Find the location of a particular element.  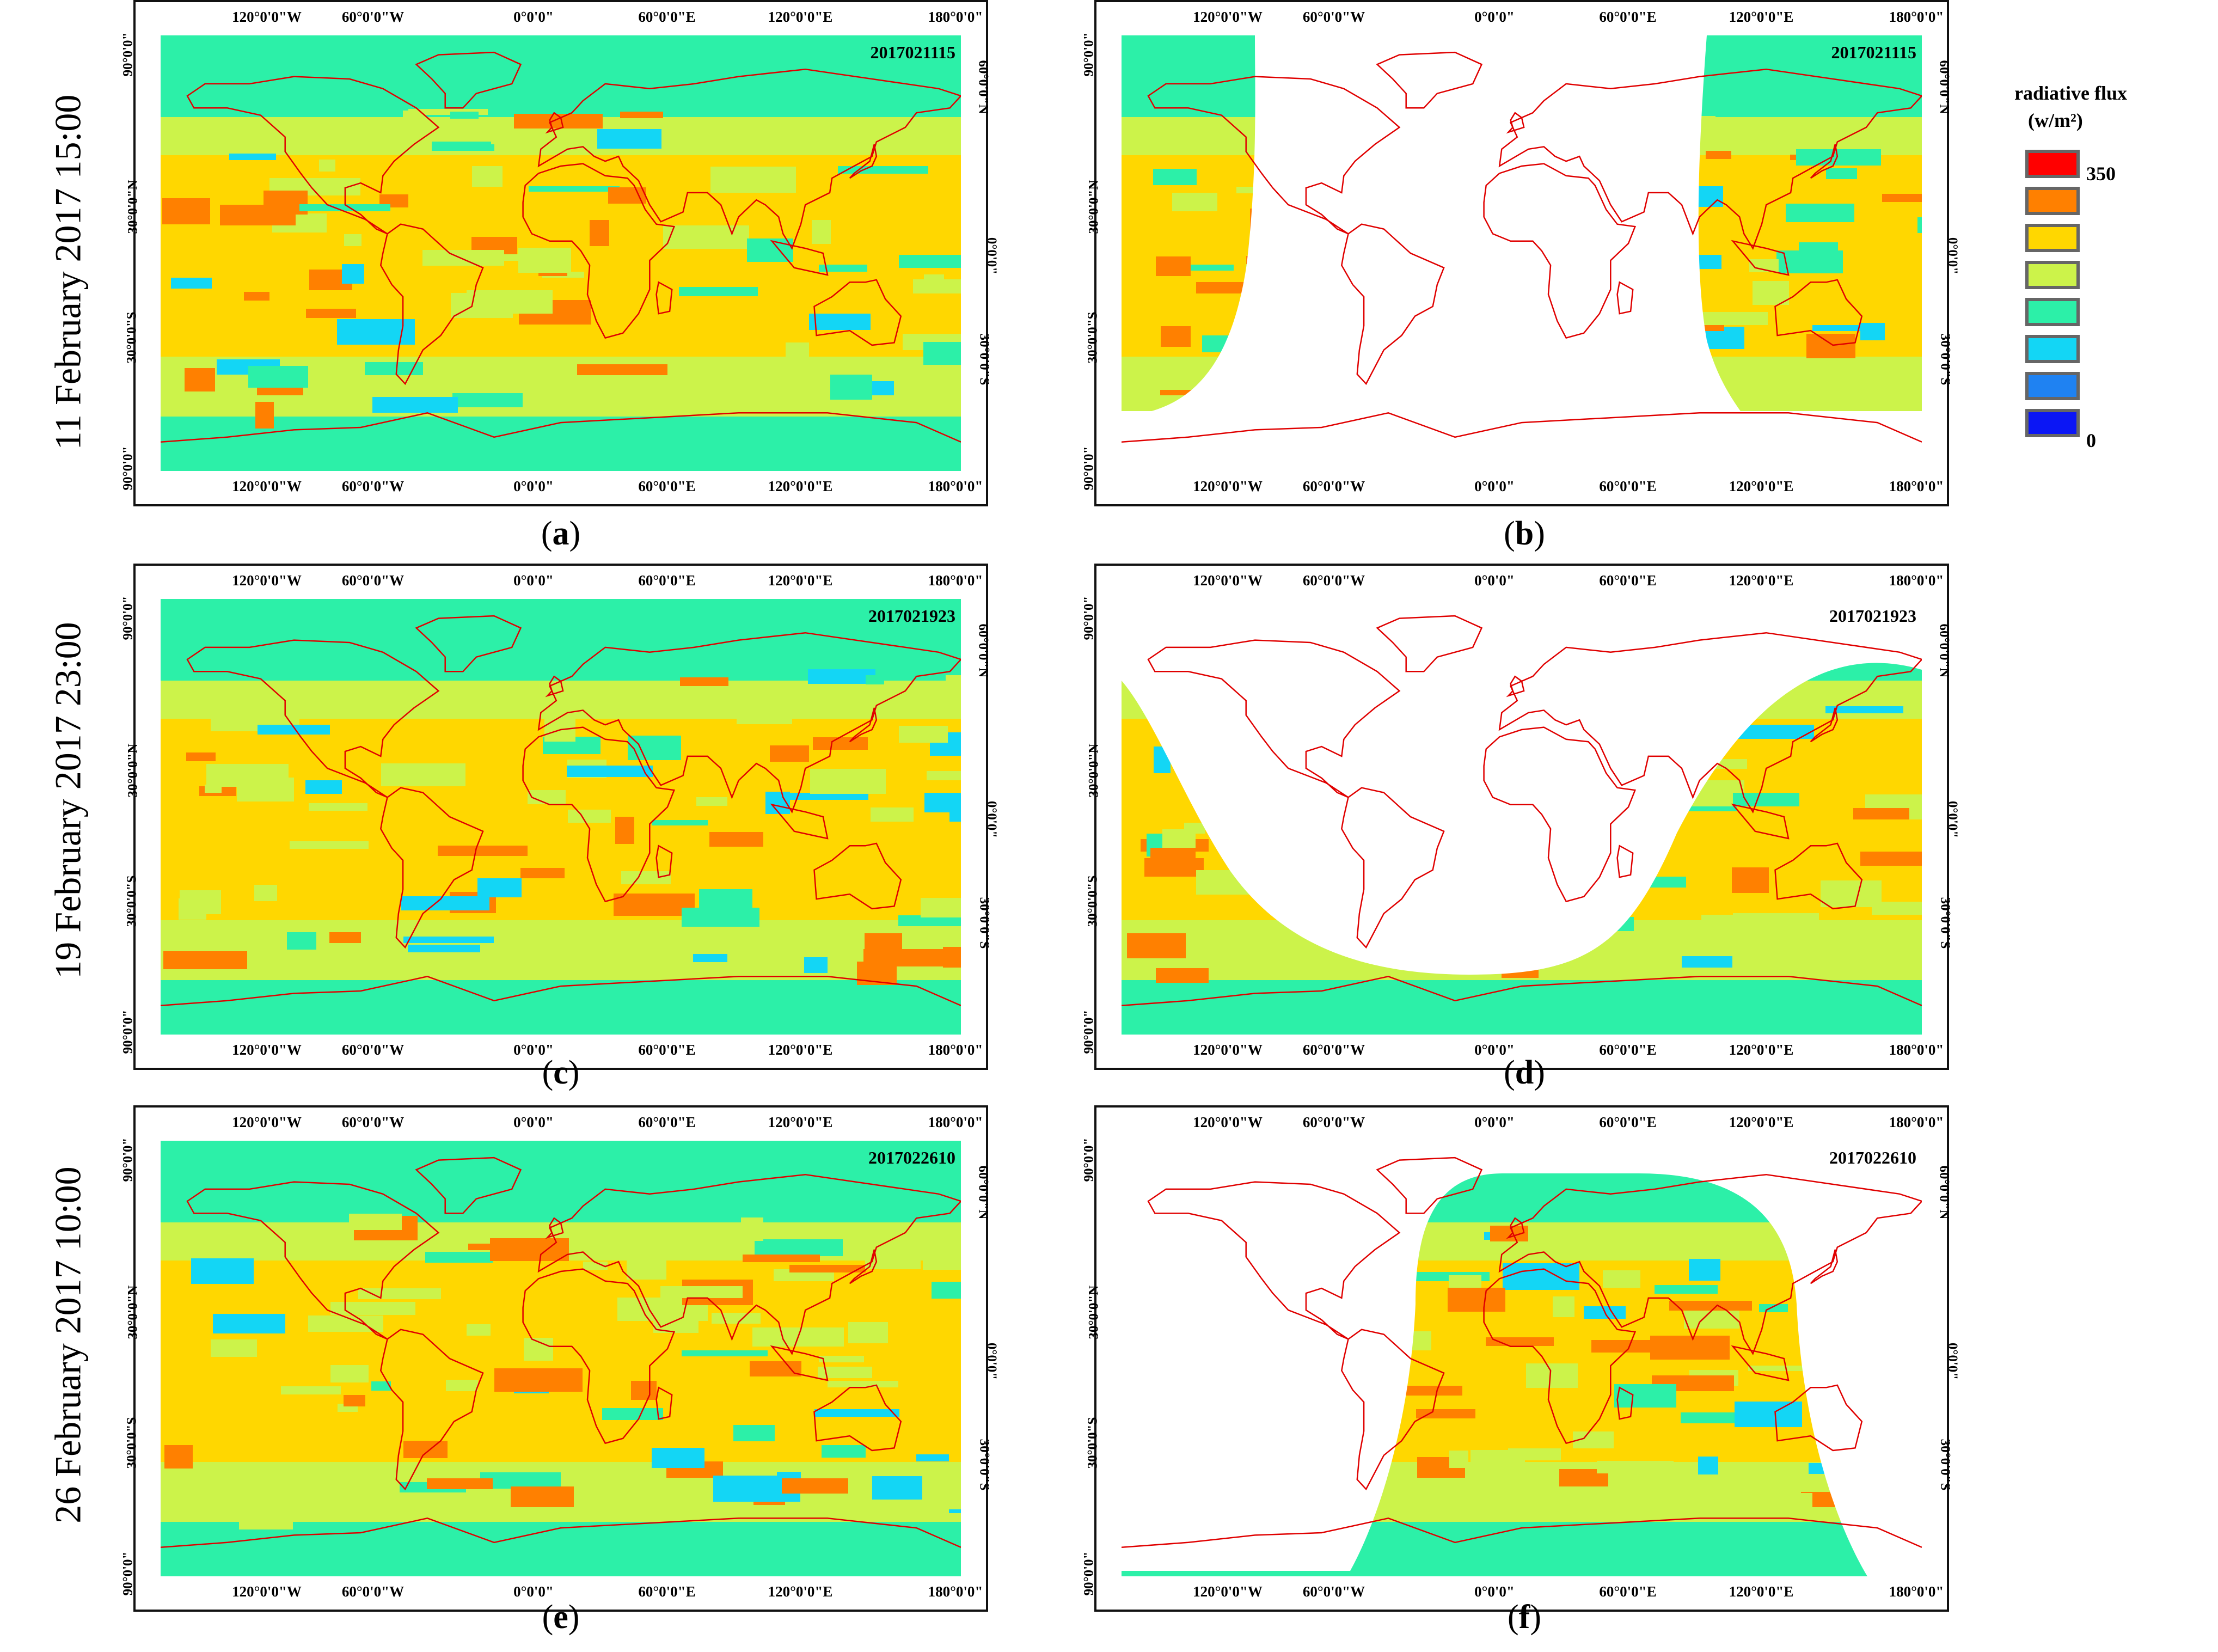

coastline-eurasia is located at coordinates (1710, 722).